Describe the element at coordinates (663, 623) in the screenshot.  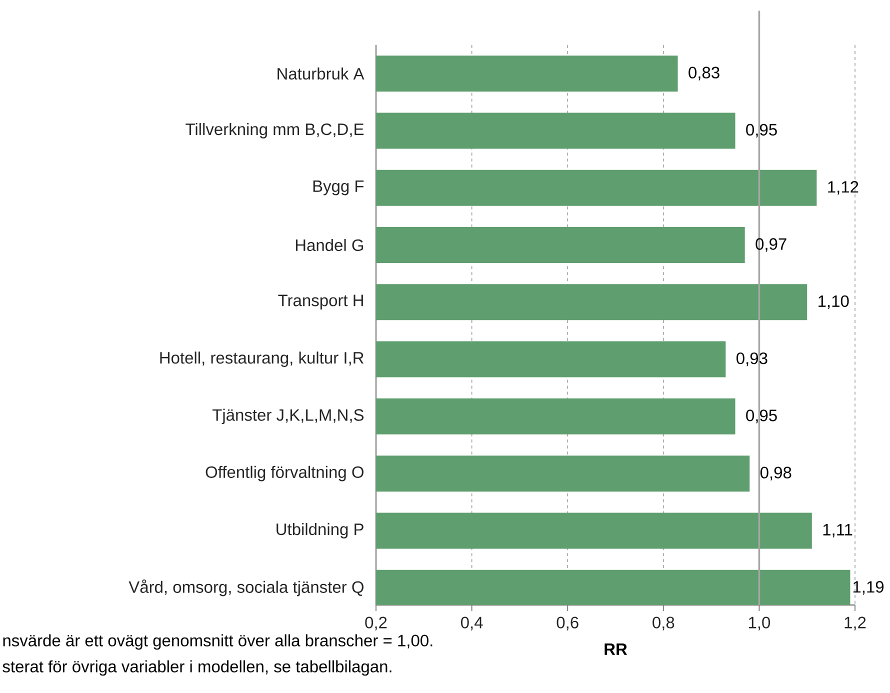
I see `x-tick-label: 0,8` at that location.